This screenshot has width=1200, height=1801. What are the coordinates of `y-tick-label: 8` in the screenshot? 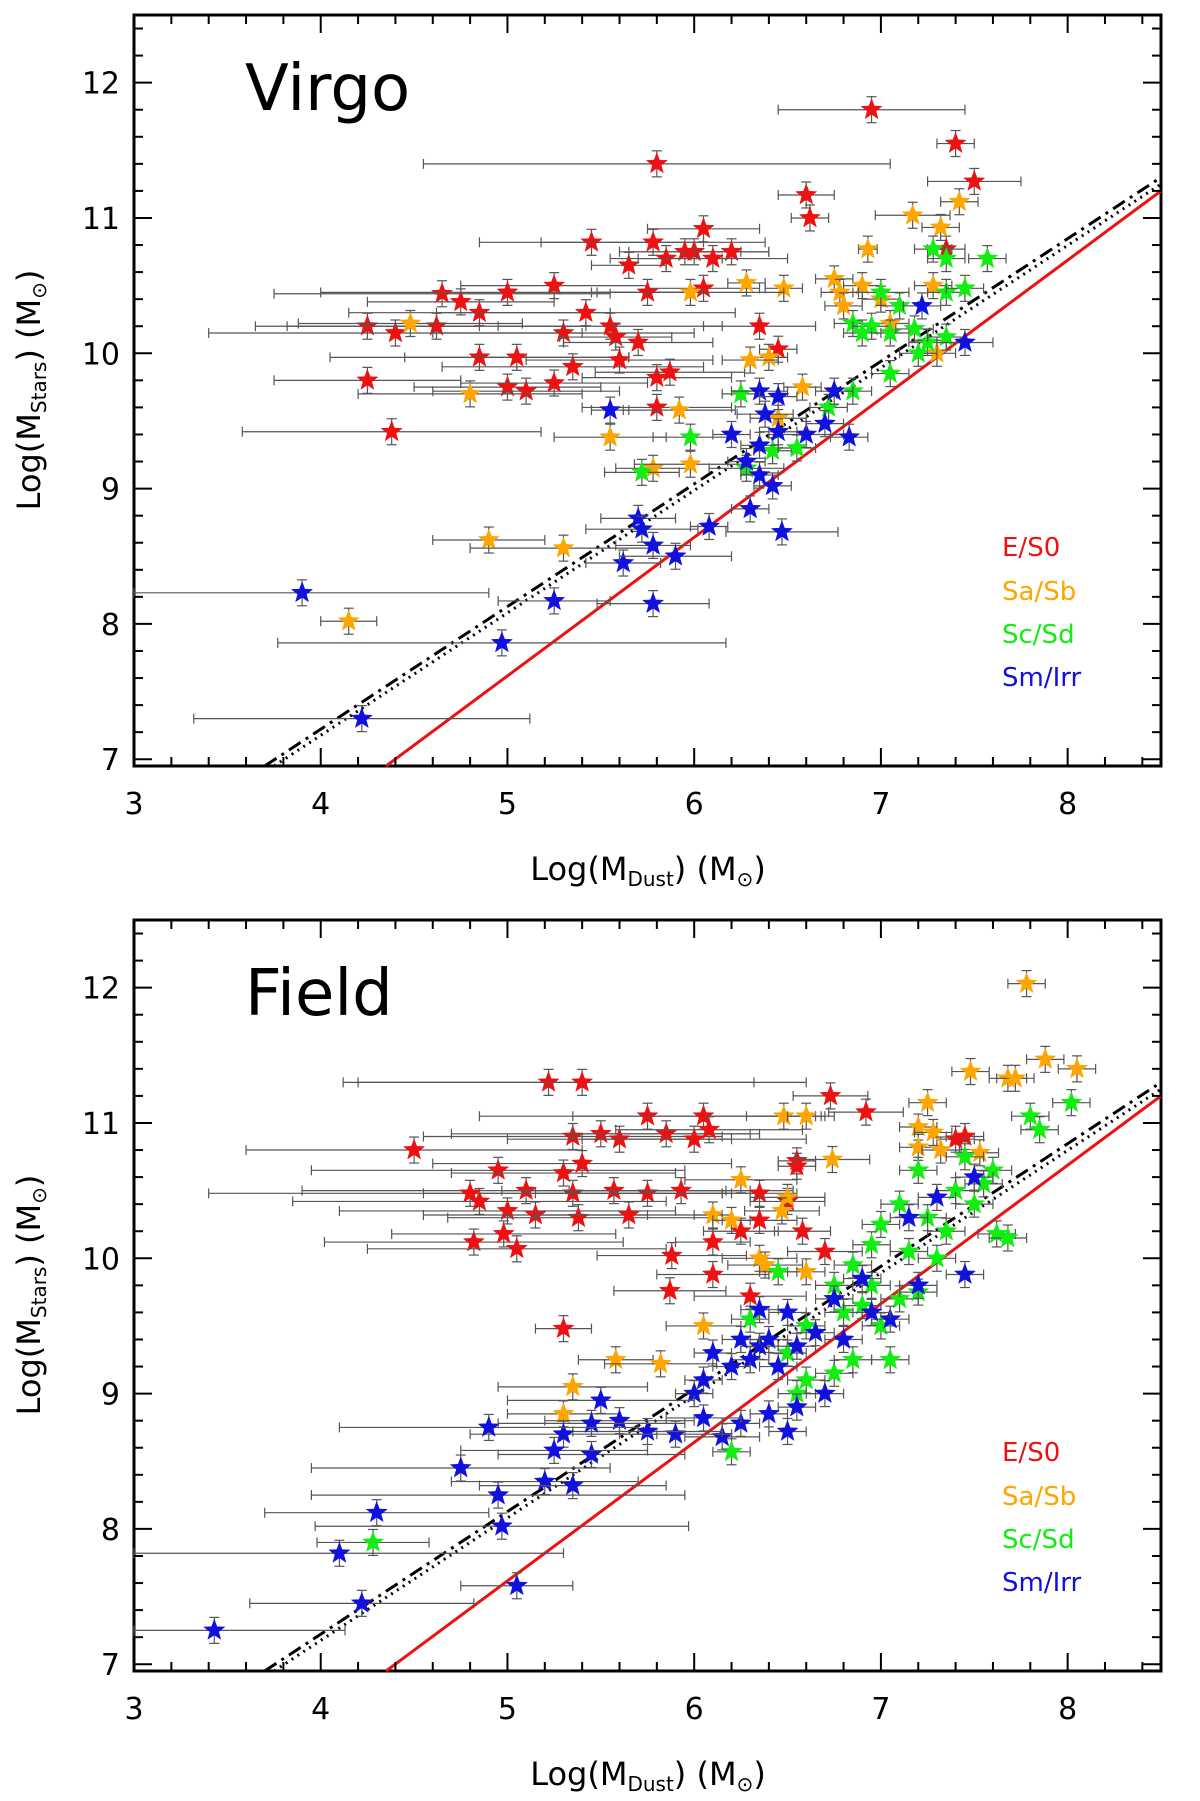 It's located at (110, 1530).